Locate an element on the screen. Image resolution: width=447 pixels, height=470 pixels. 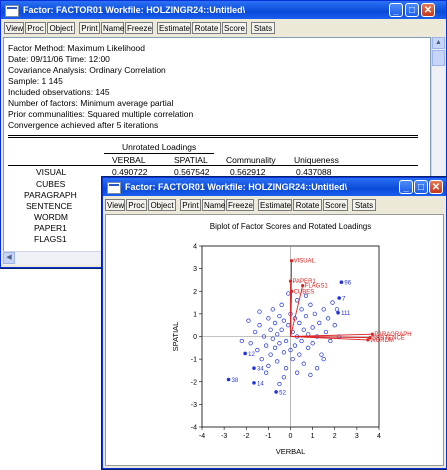
group-header: Unrotated Loadings is located at coordinates (159, 147).